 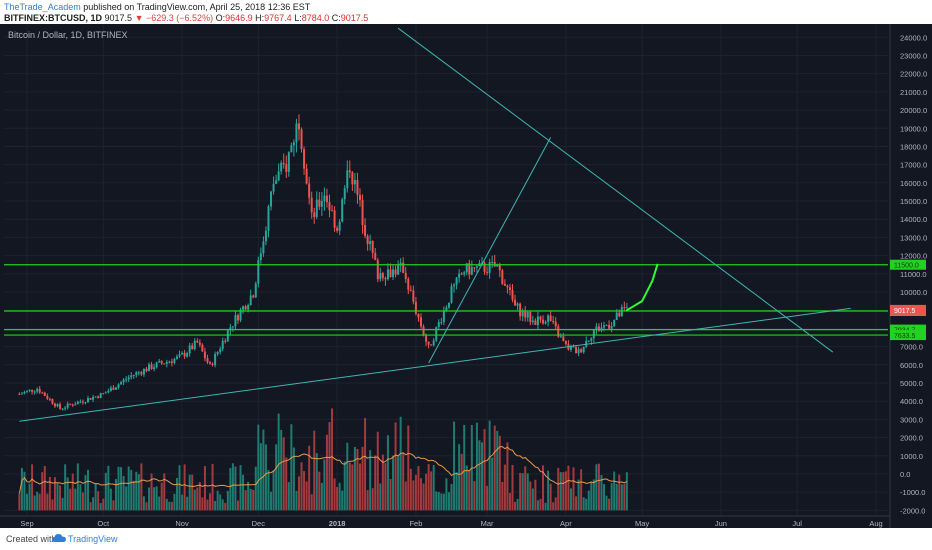 What do you see at coordinates (220, 18) in the screenshot?
I see `open-label: O:` at bounding box center [220, 18].